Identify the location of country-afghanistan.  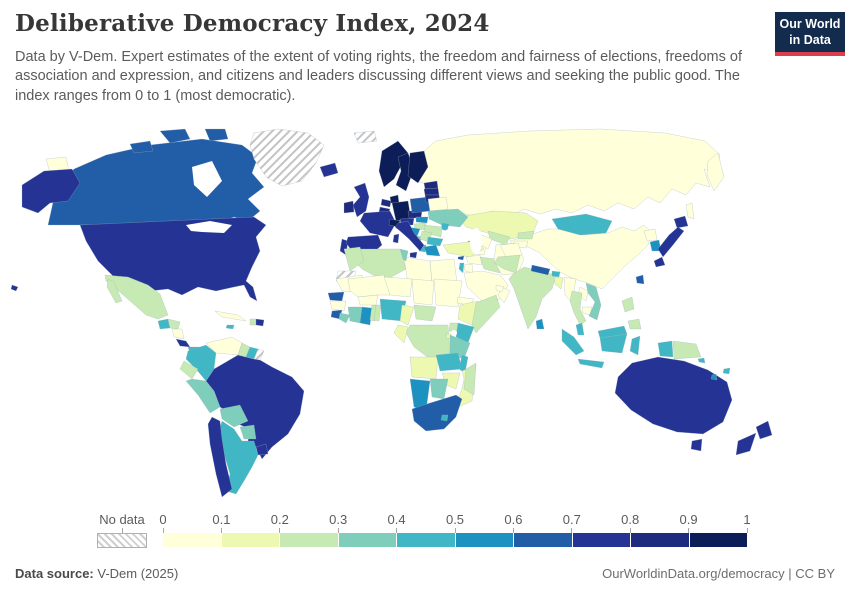
(511, 250).